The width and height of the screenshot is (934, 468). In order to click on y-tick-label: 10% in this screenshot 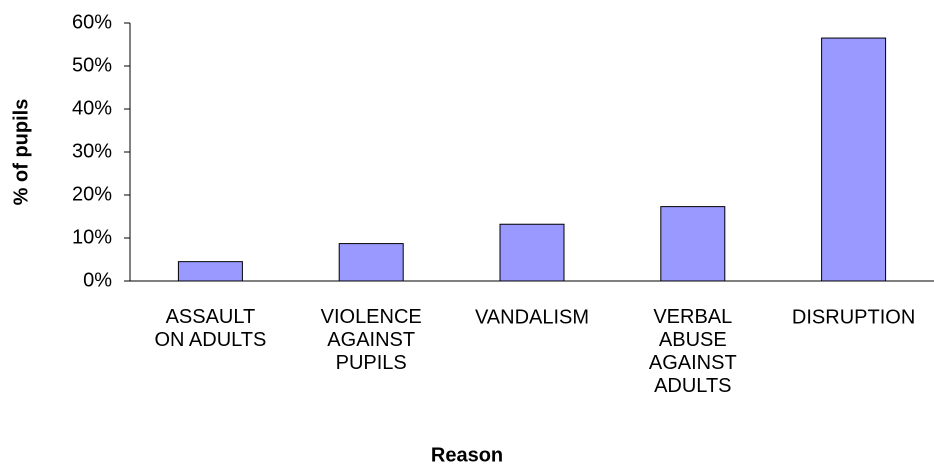, I will do `click(92, 237)`.